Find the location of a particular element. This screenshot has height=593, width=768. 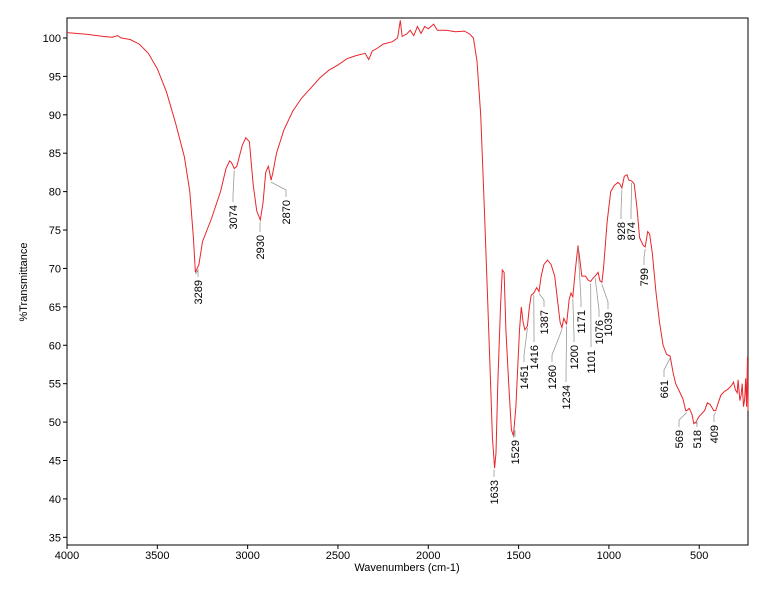

peak-label: 1039 is located at coordinates (609, 324).